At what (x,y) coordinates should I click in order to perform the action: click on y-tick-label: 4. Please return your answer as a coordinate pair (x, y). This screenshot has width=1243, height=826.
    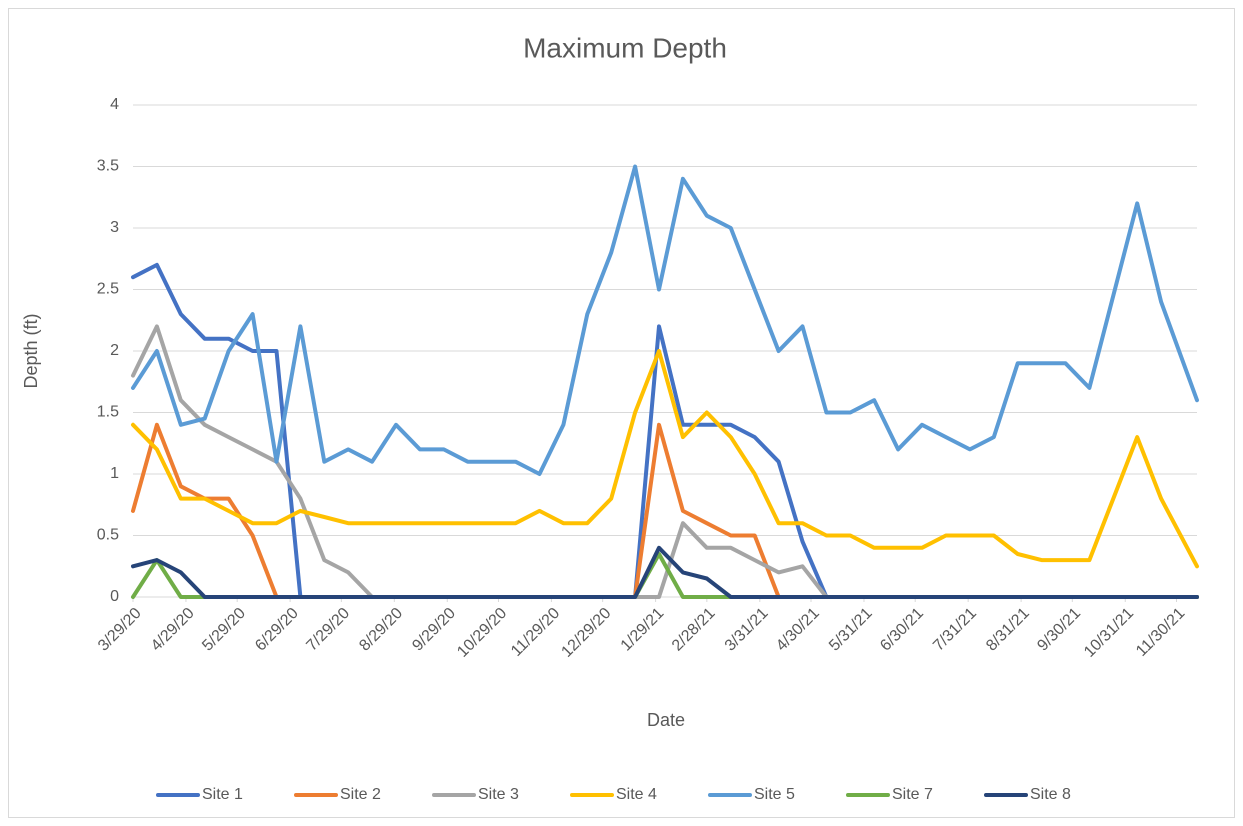
    Looking at the image, I should click on (114, 104).